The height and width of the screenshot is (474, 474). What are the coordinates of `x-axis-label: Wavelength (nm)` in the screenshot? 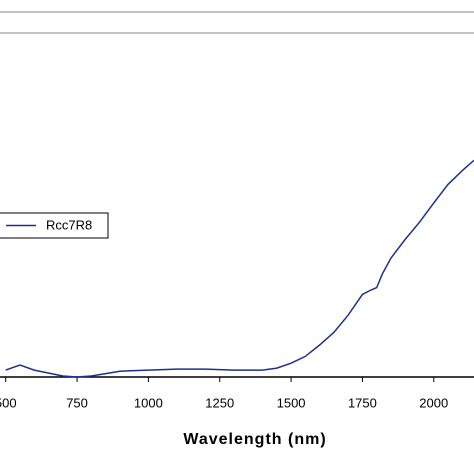 It's located at (254, 439).